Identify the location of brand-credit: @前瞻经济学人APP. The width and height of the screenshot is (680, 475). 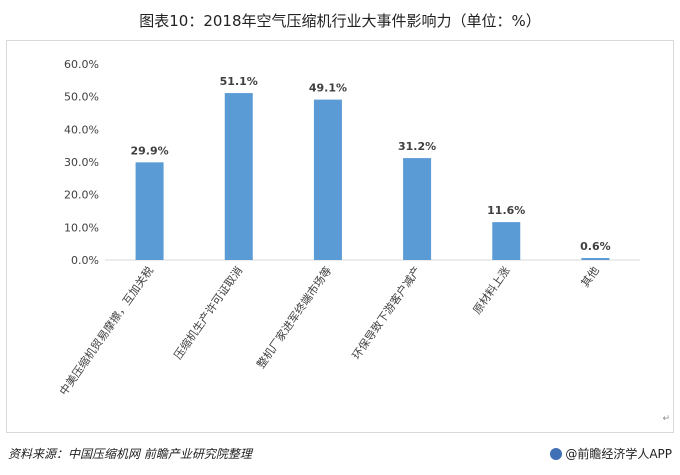
(611, 453).